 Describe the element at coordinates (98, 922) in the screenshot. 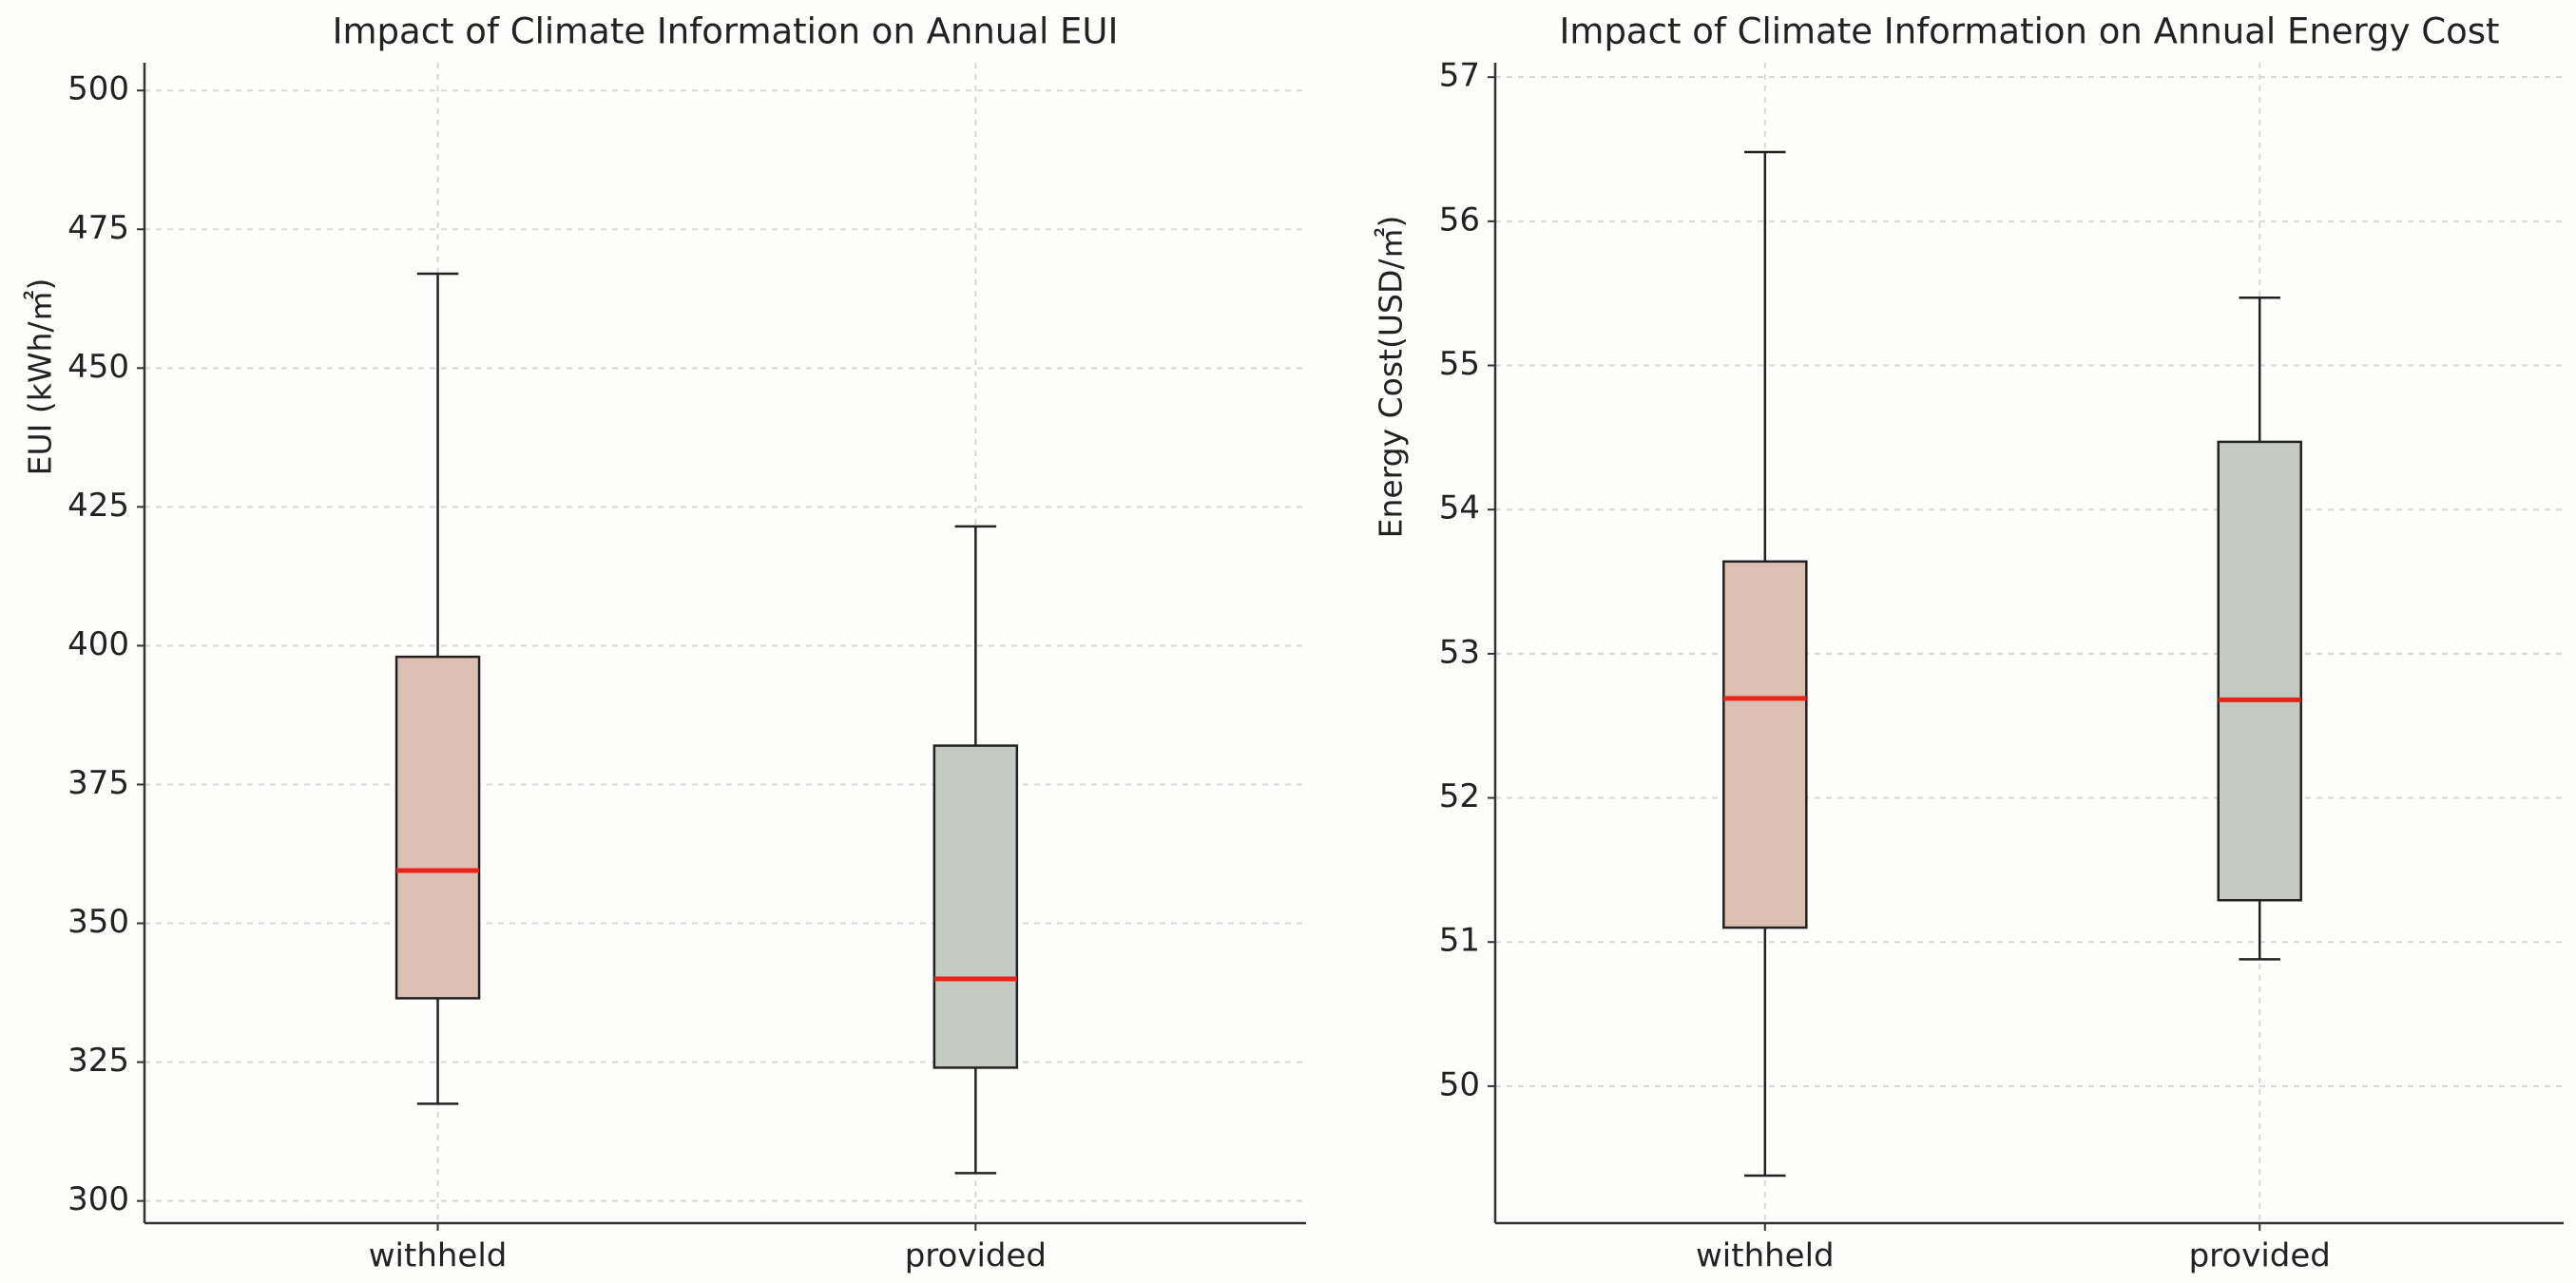

I see `y-tick-label: 350` at that location.